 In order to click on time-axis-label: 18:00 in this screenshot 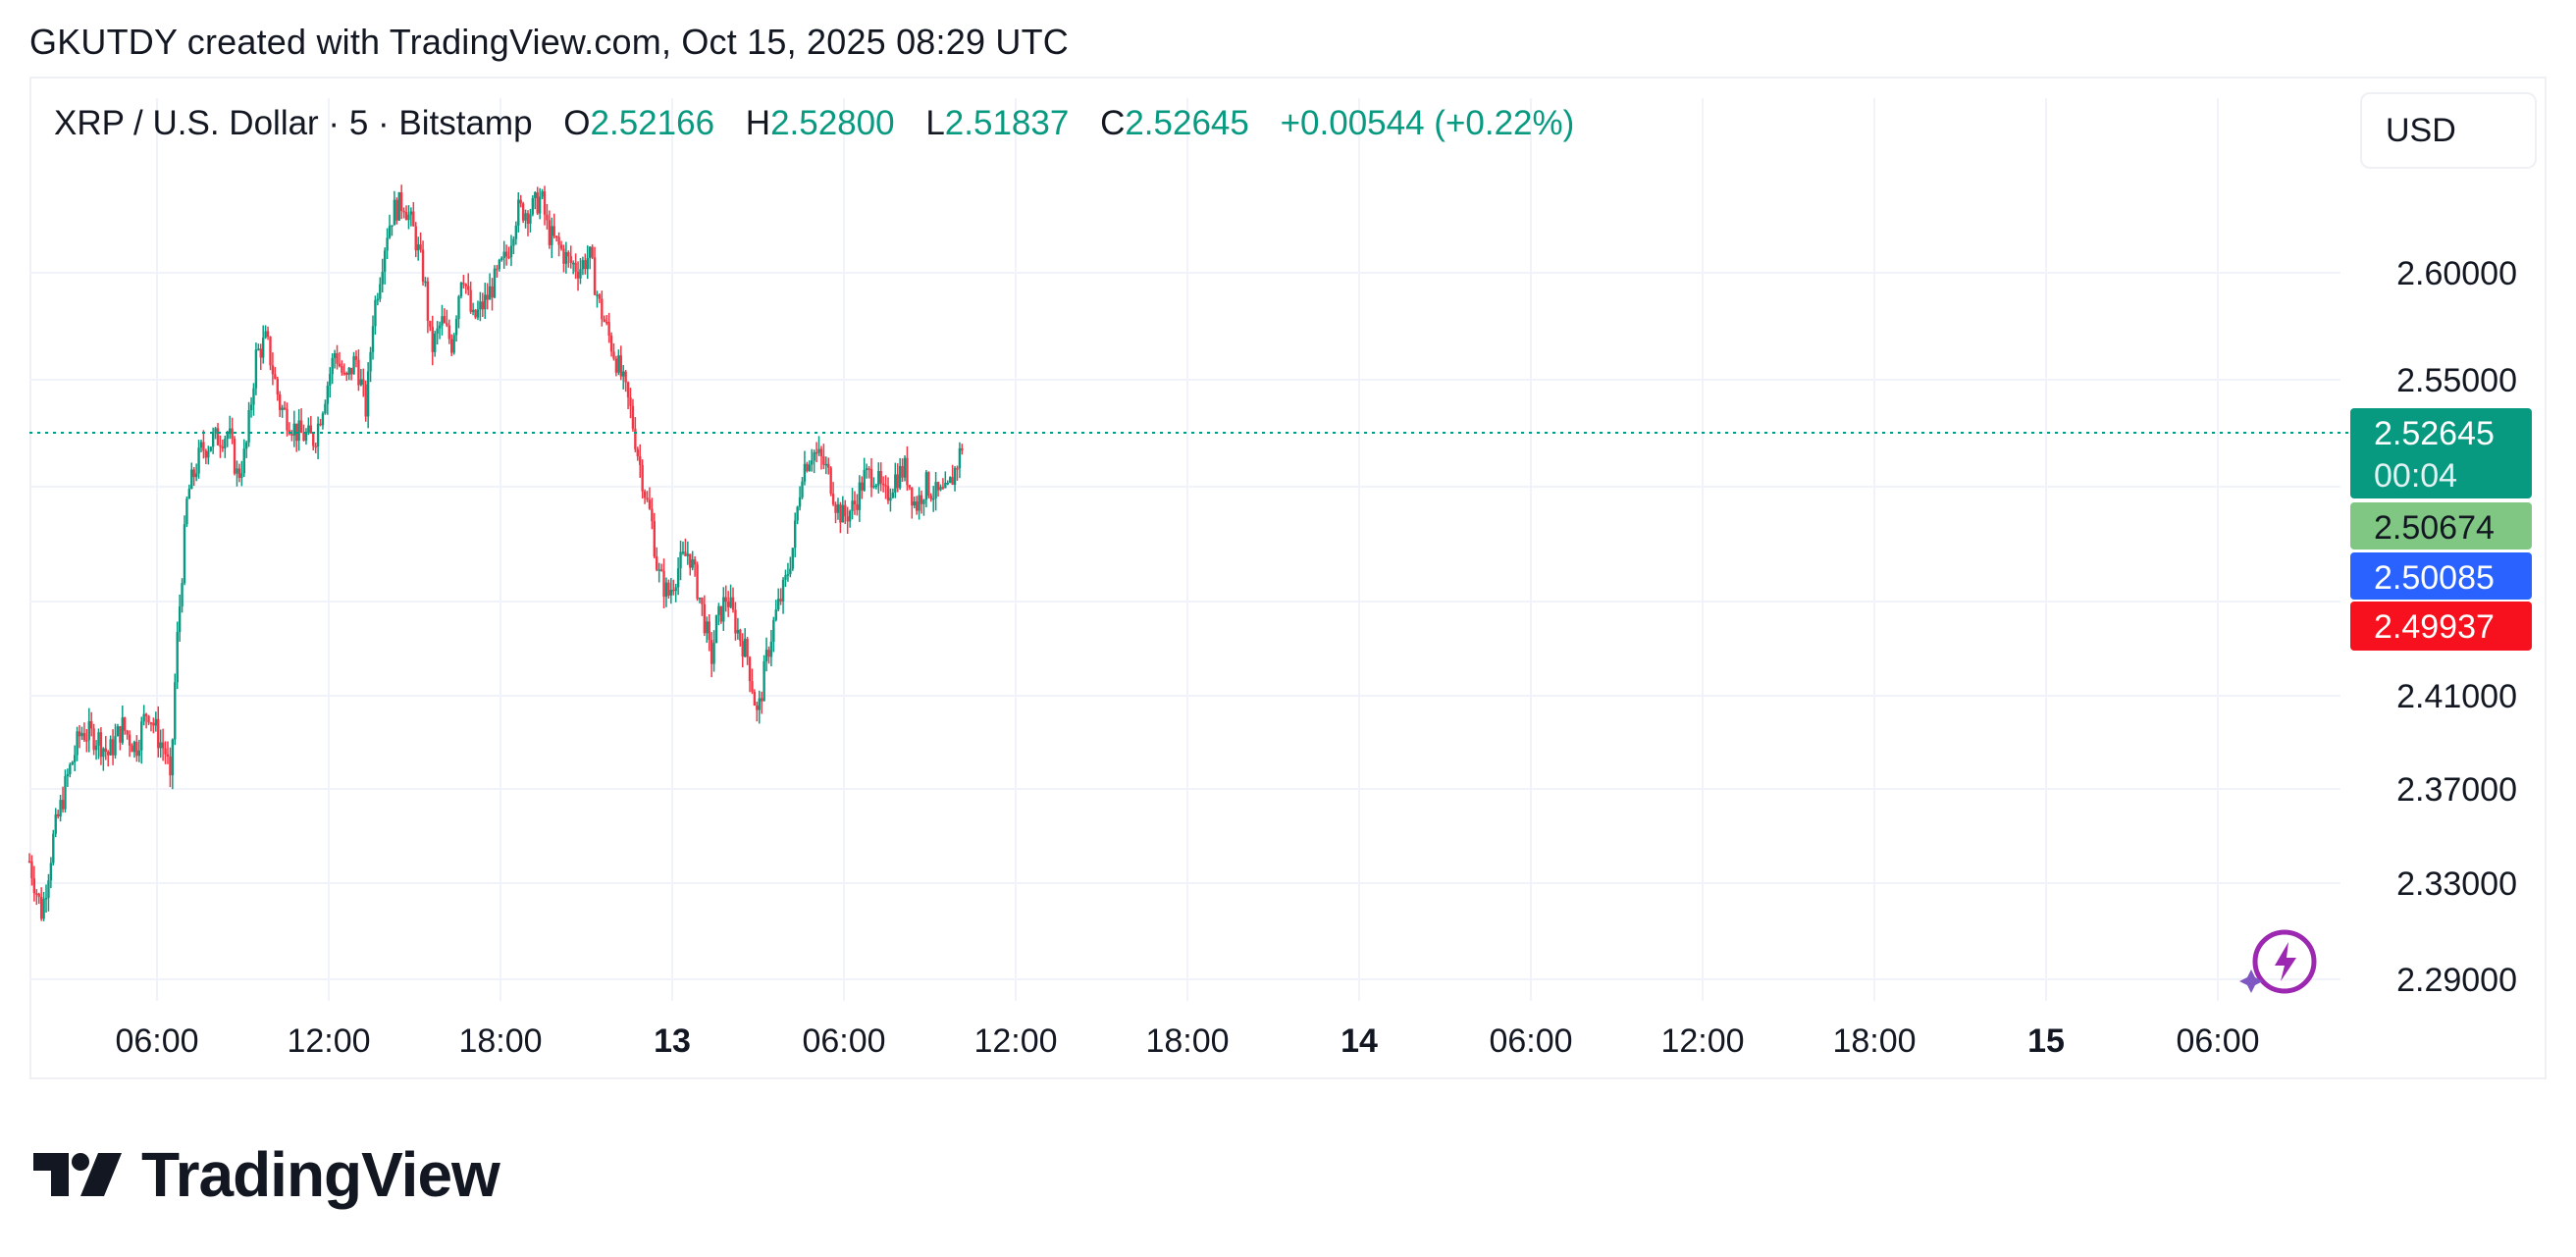, I will do `click(1874, 1041)`.